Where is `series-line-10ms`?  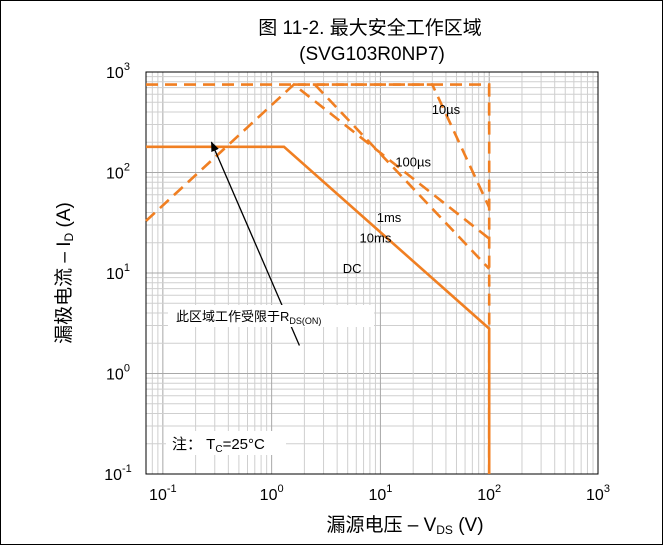
series-line-10ms is located at coordinates (402, 176).